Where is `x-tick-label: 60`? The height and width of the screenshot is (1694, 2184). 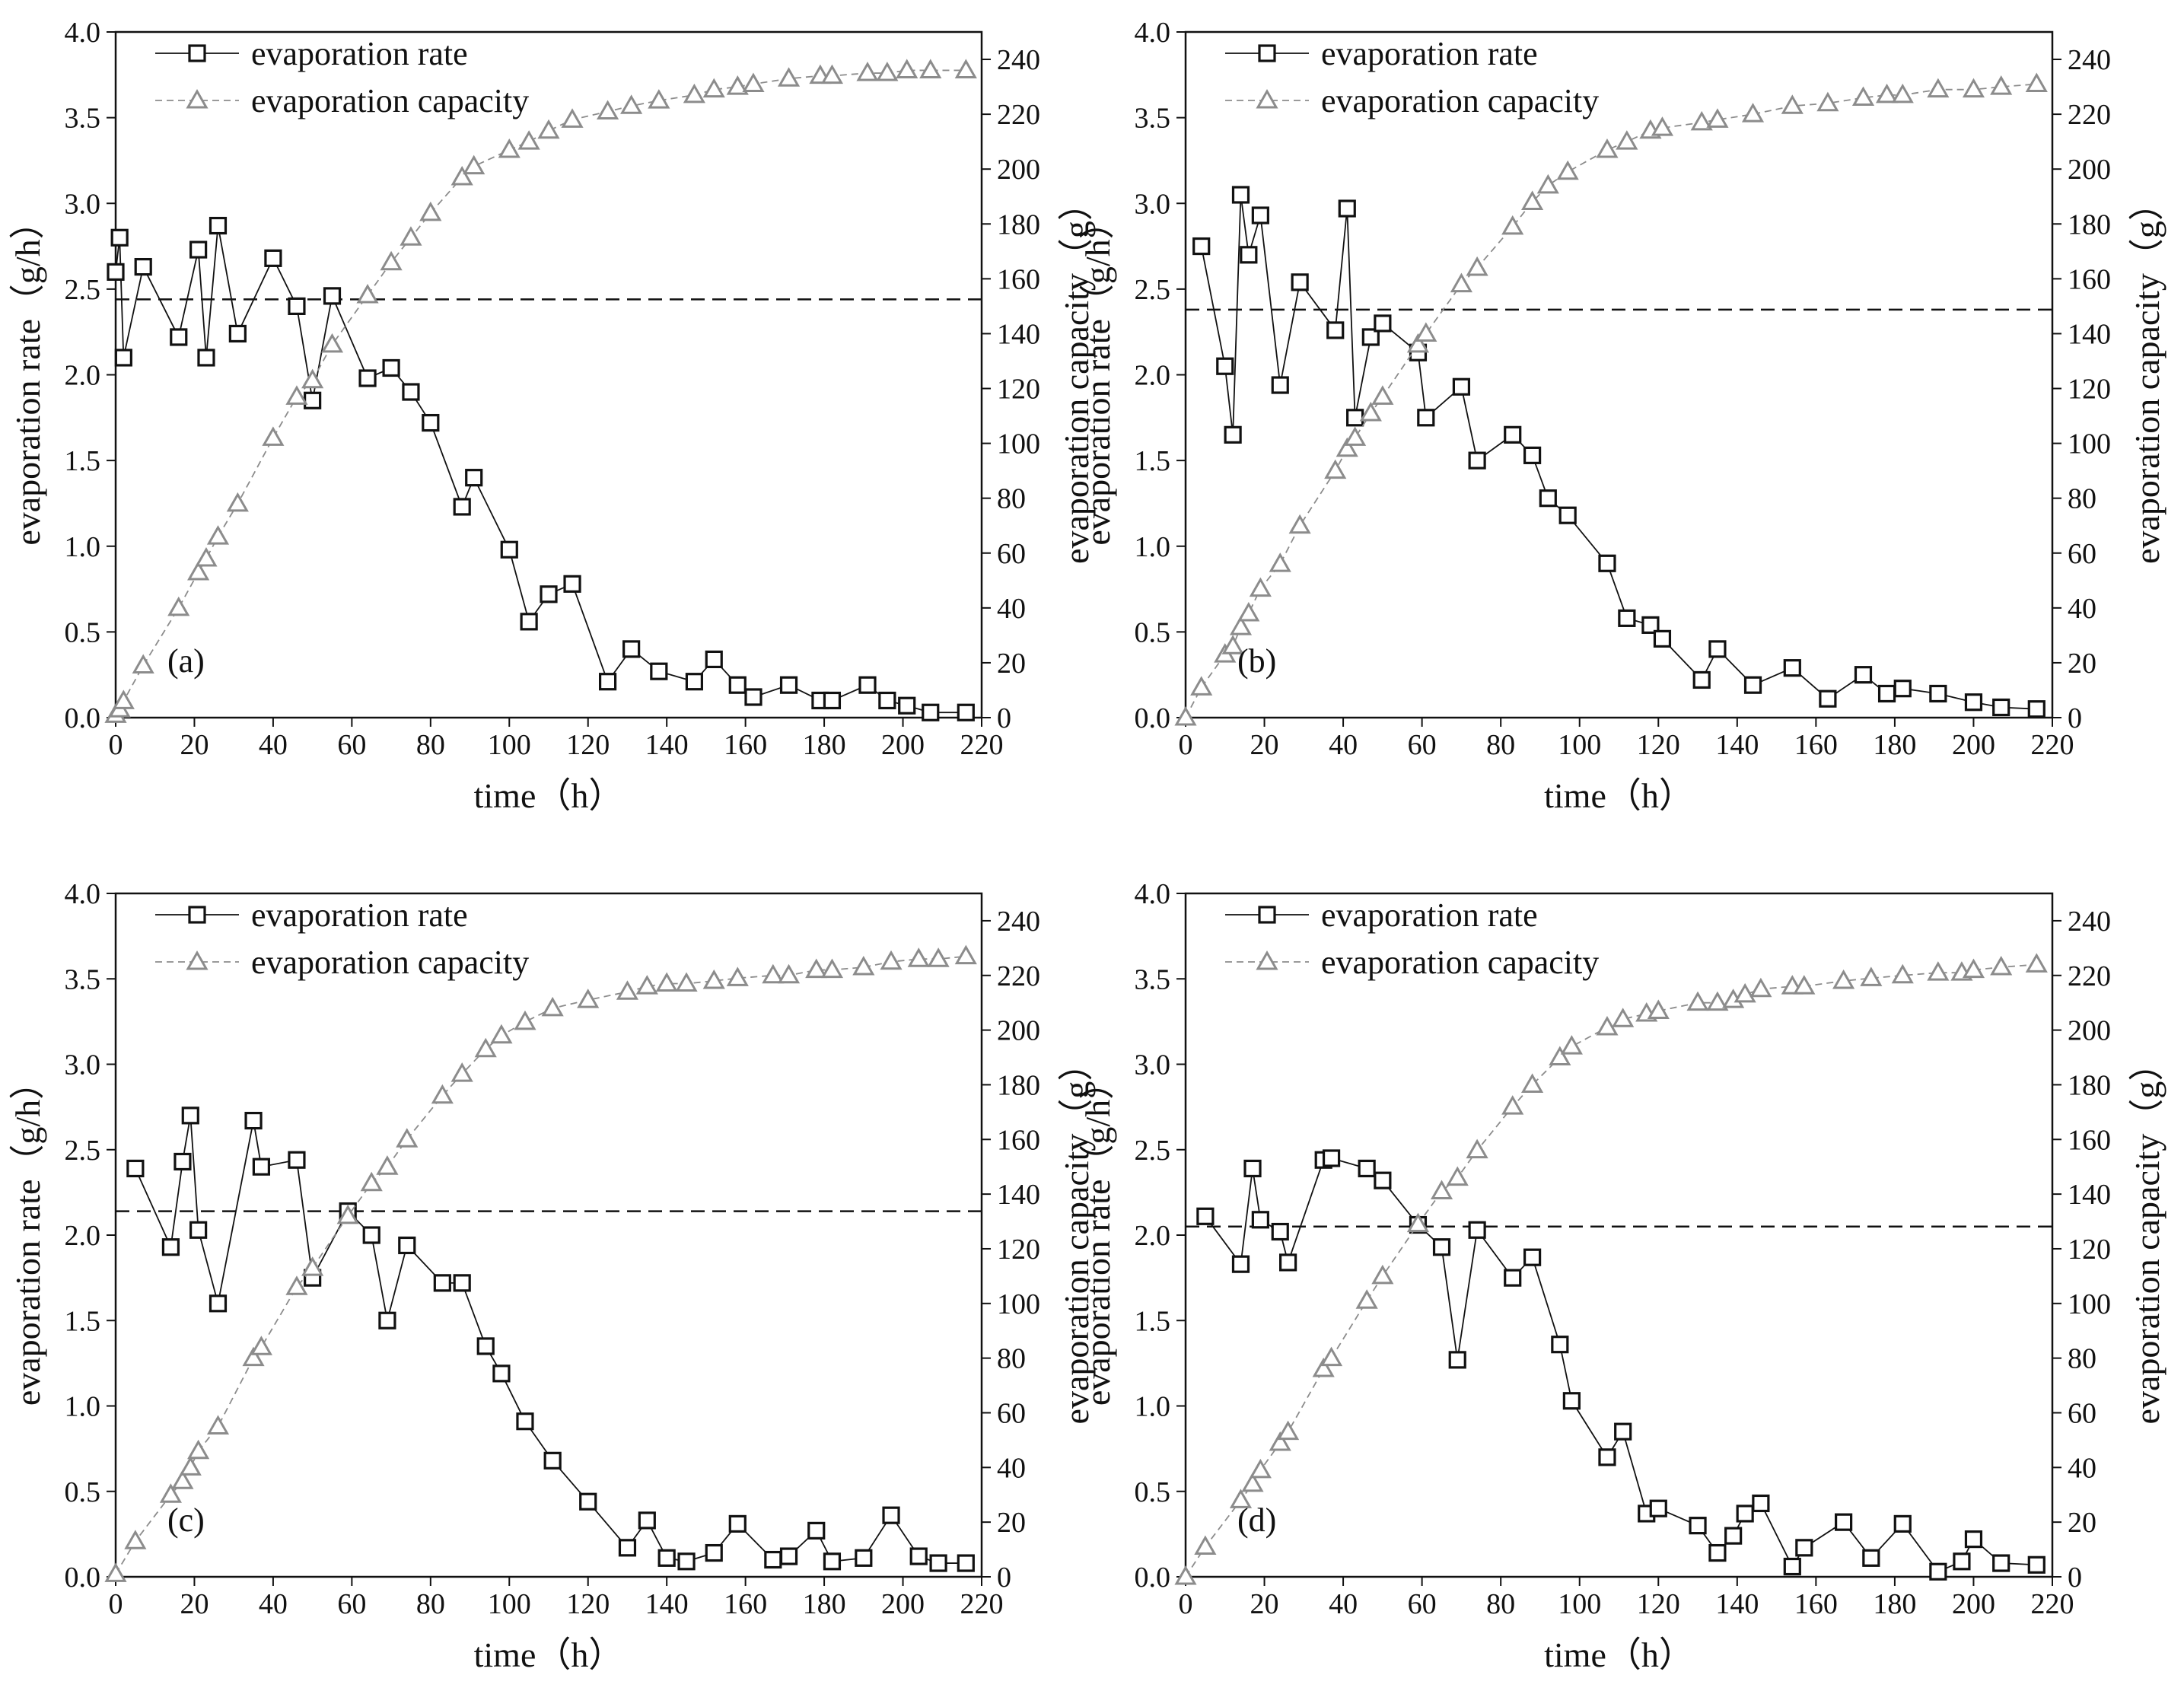
x-tick-label: 60 is located at coordinates (1422, 745).